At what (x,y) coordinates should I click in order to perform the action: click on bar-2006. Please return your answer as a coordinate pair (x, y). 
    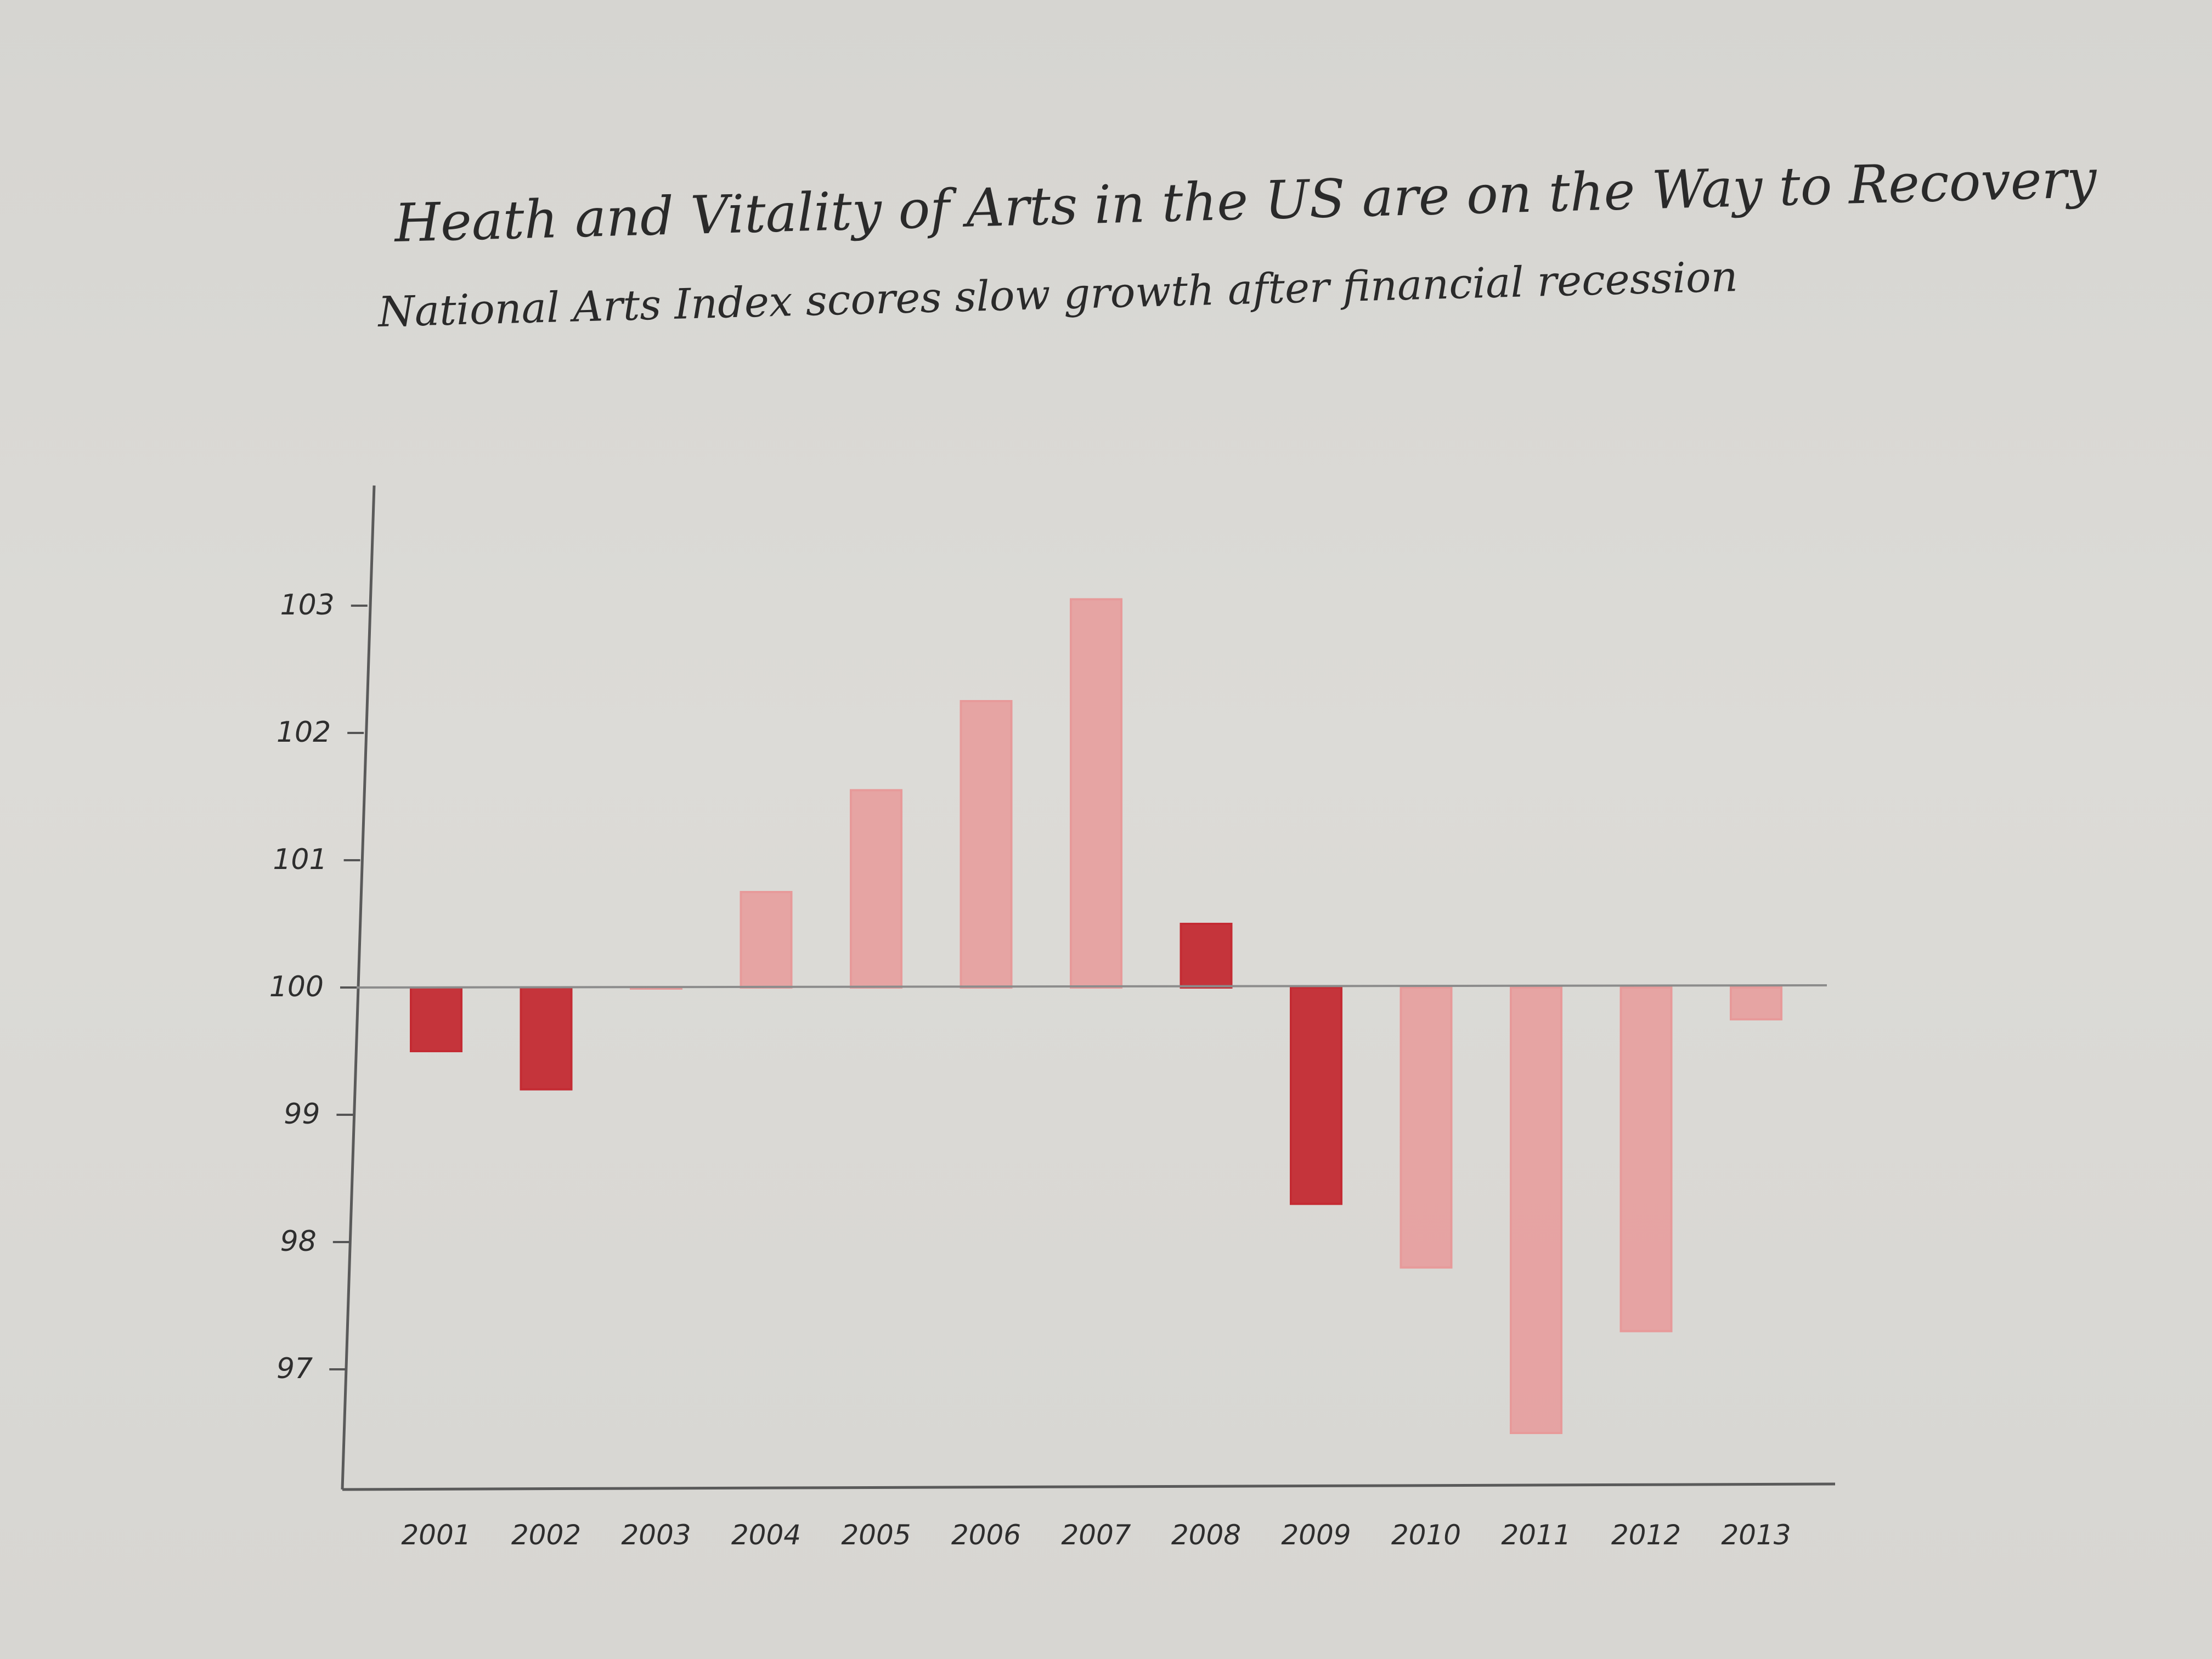
    Looking at the image, I should click on (986, 845).